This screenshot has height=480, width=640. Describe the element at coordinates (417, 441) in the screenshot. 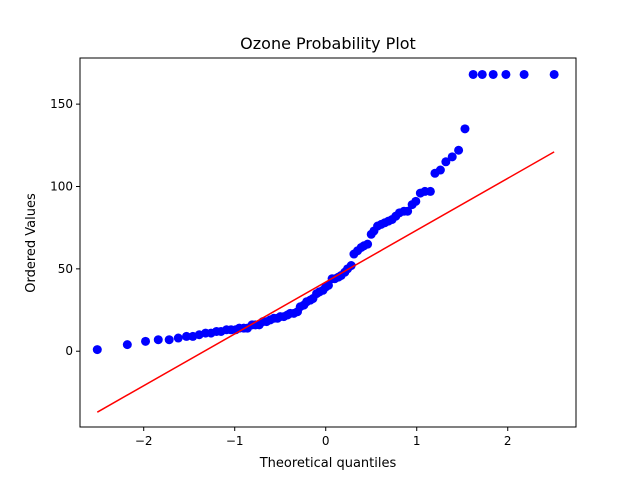

I see `x-tick-label: 1` at that location.